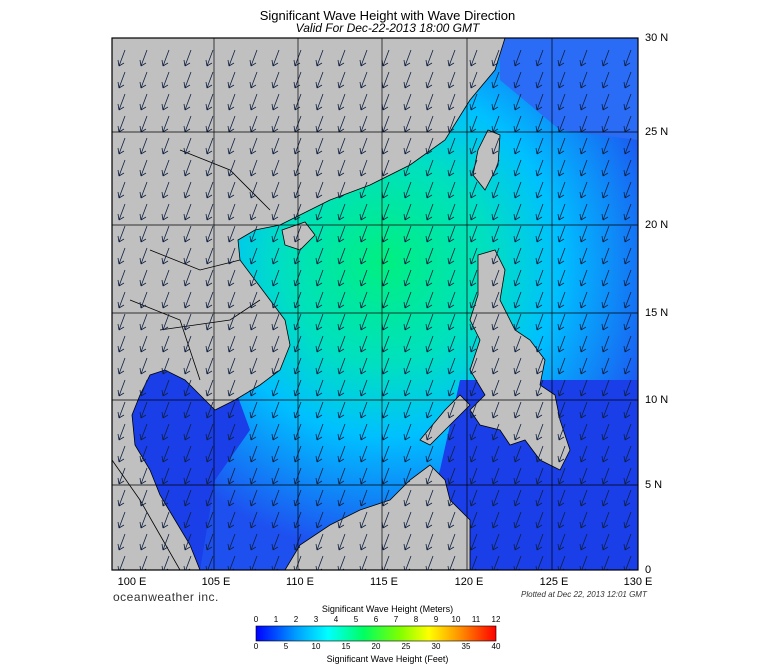 Image resolution: width=775 pixels, height=665 pixels. I want to click on colorbar-title-feet: Significant Wave Height (Feet), so click(387, 659).